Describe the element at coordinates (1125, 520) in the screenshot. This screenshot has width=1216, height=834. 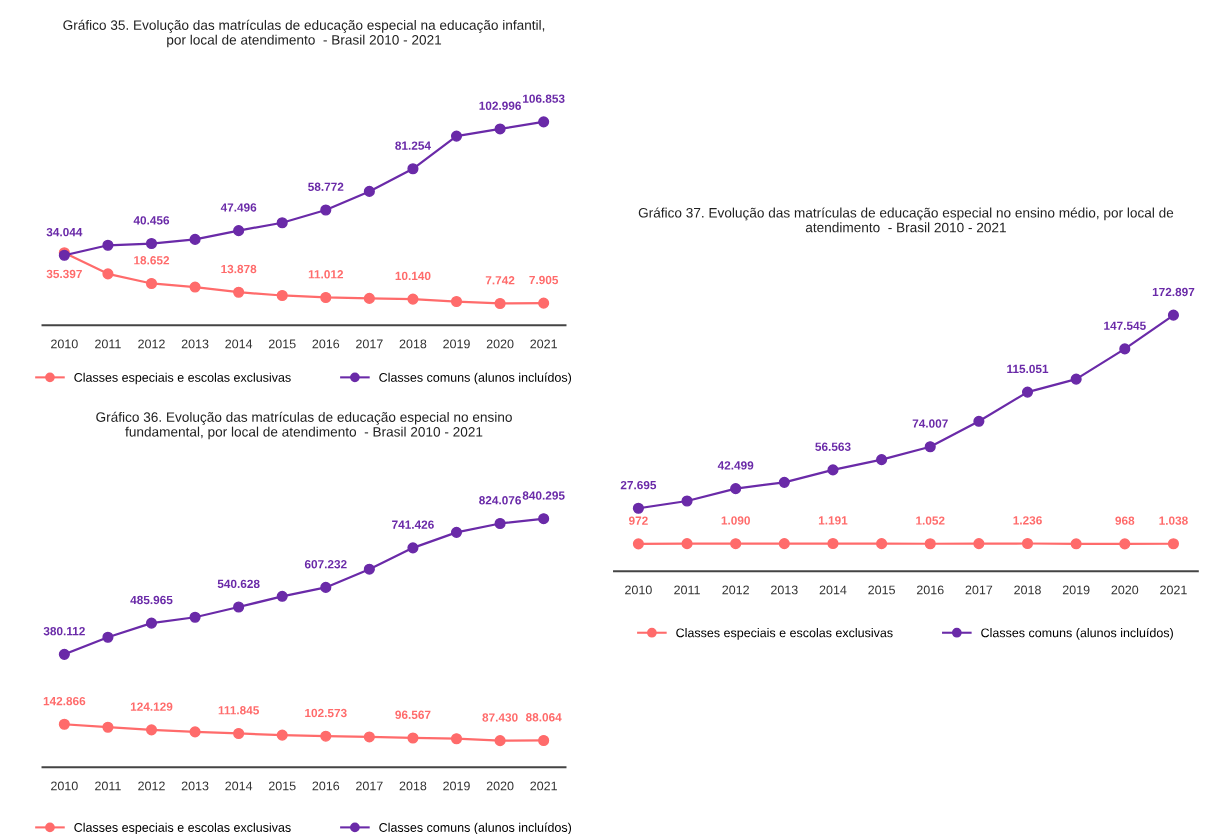
I see `data-label: 968` at that location.